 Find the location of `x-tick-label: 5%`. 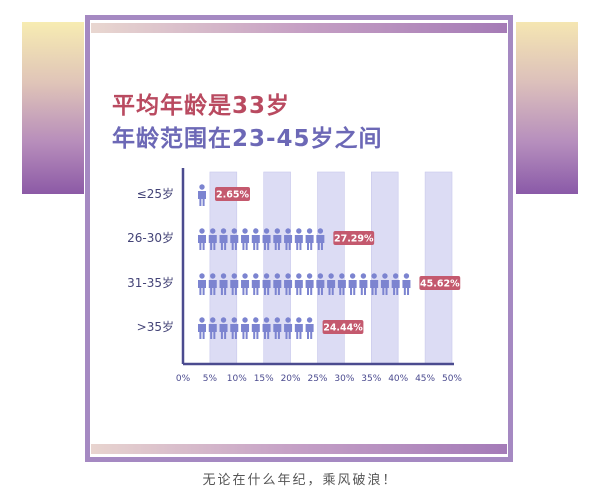

x-tick-label: 5% is located at coordinates (210, 379).